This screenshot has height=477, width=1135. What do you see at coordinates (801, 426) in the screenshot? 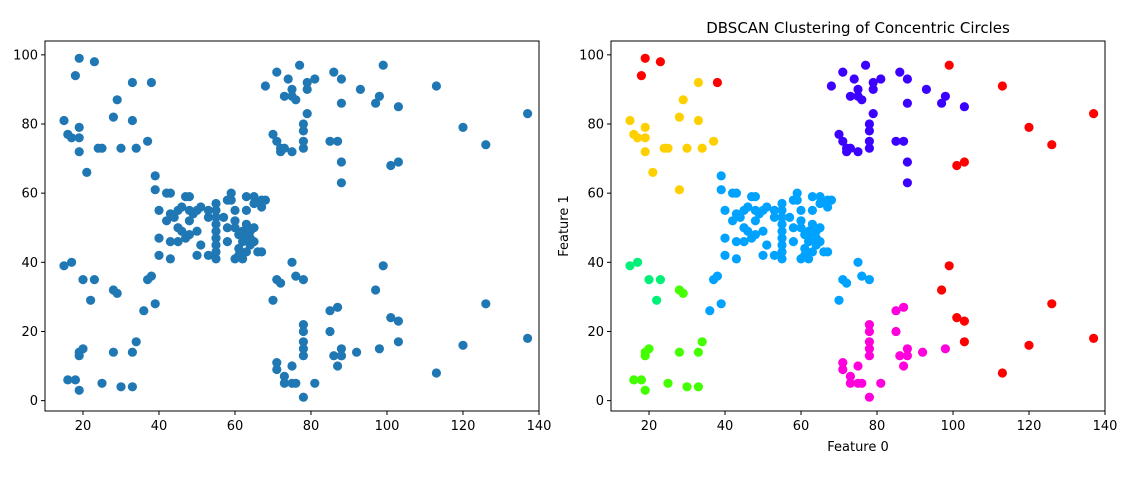
I see `panel2-x-tick-label: 60` at bounding box center [801, 426].